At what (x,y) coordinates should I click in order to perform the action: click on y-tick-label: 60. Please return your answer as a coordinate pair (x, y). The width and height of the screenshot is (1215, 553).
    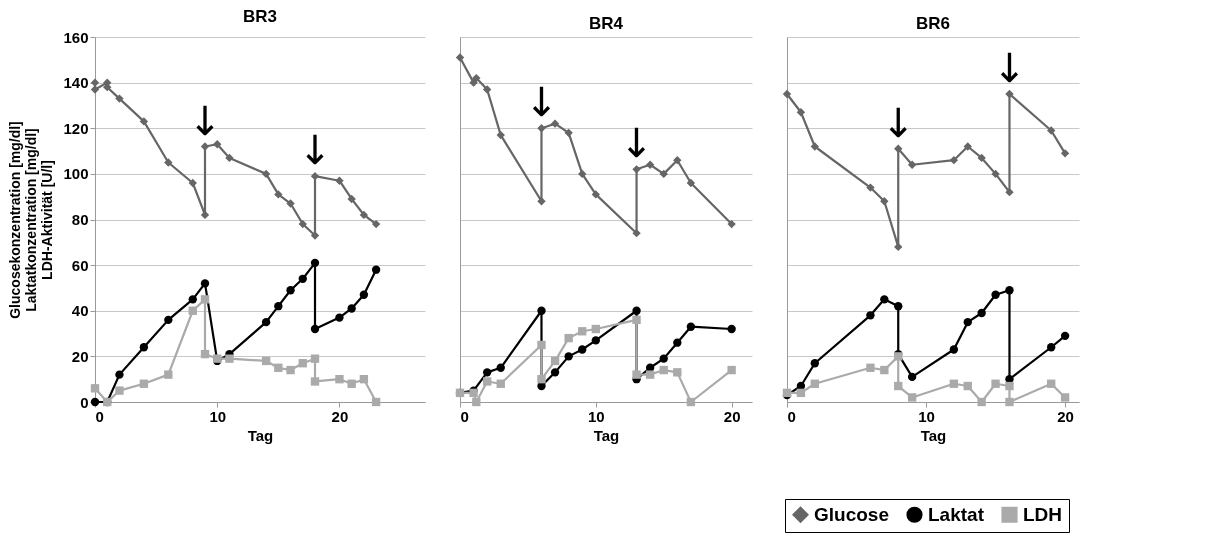
    Looking at the image, I should click on (80, 265).